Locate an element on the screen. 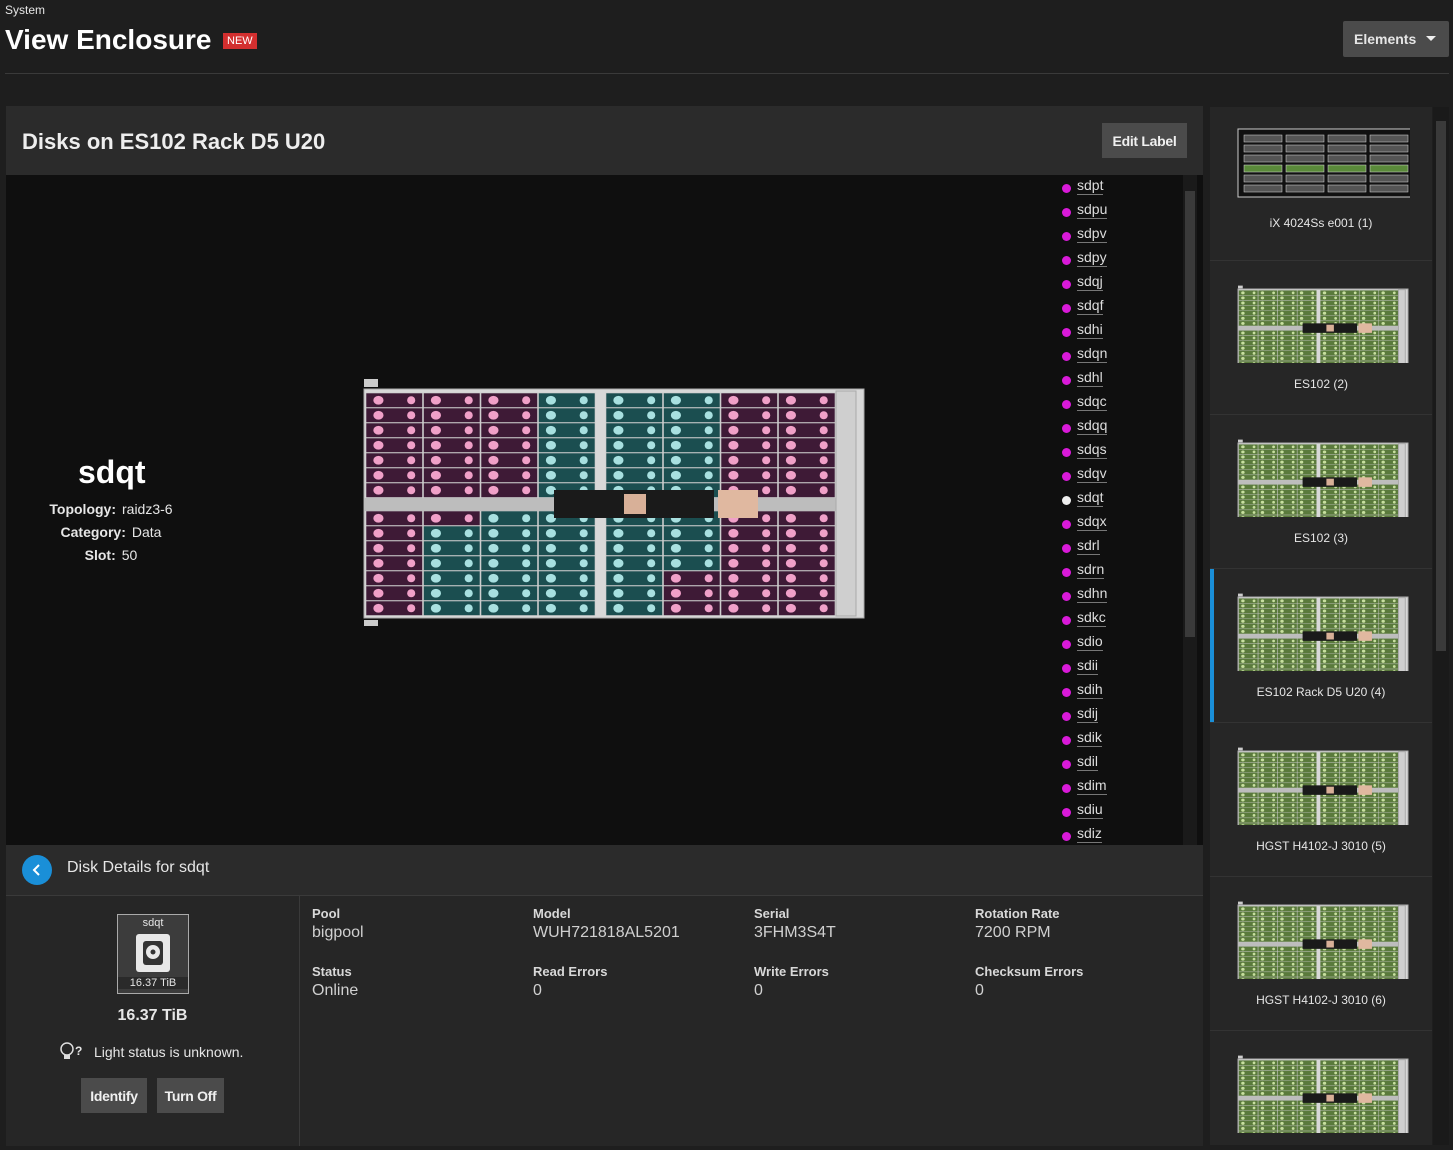  disk-link: sdrl is located at coordinates (1088, 546).